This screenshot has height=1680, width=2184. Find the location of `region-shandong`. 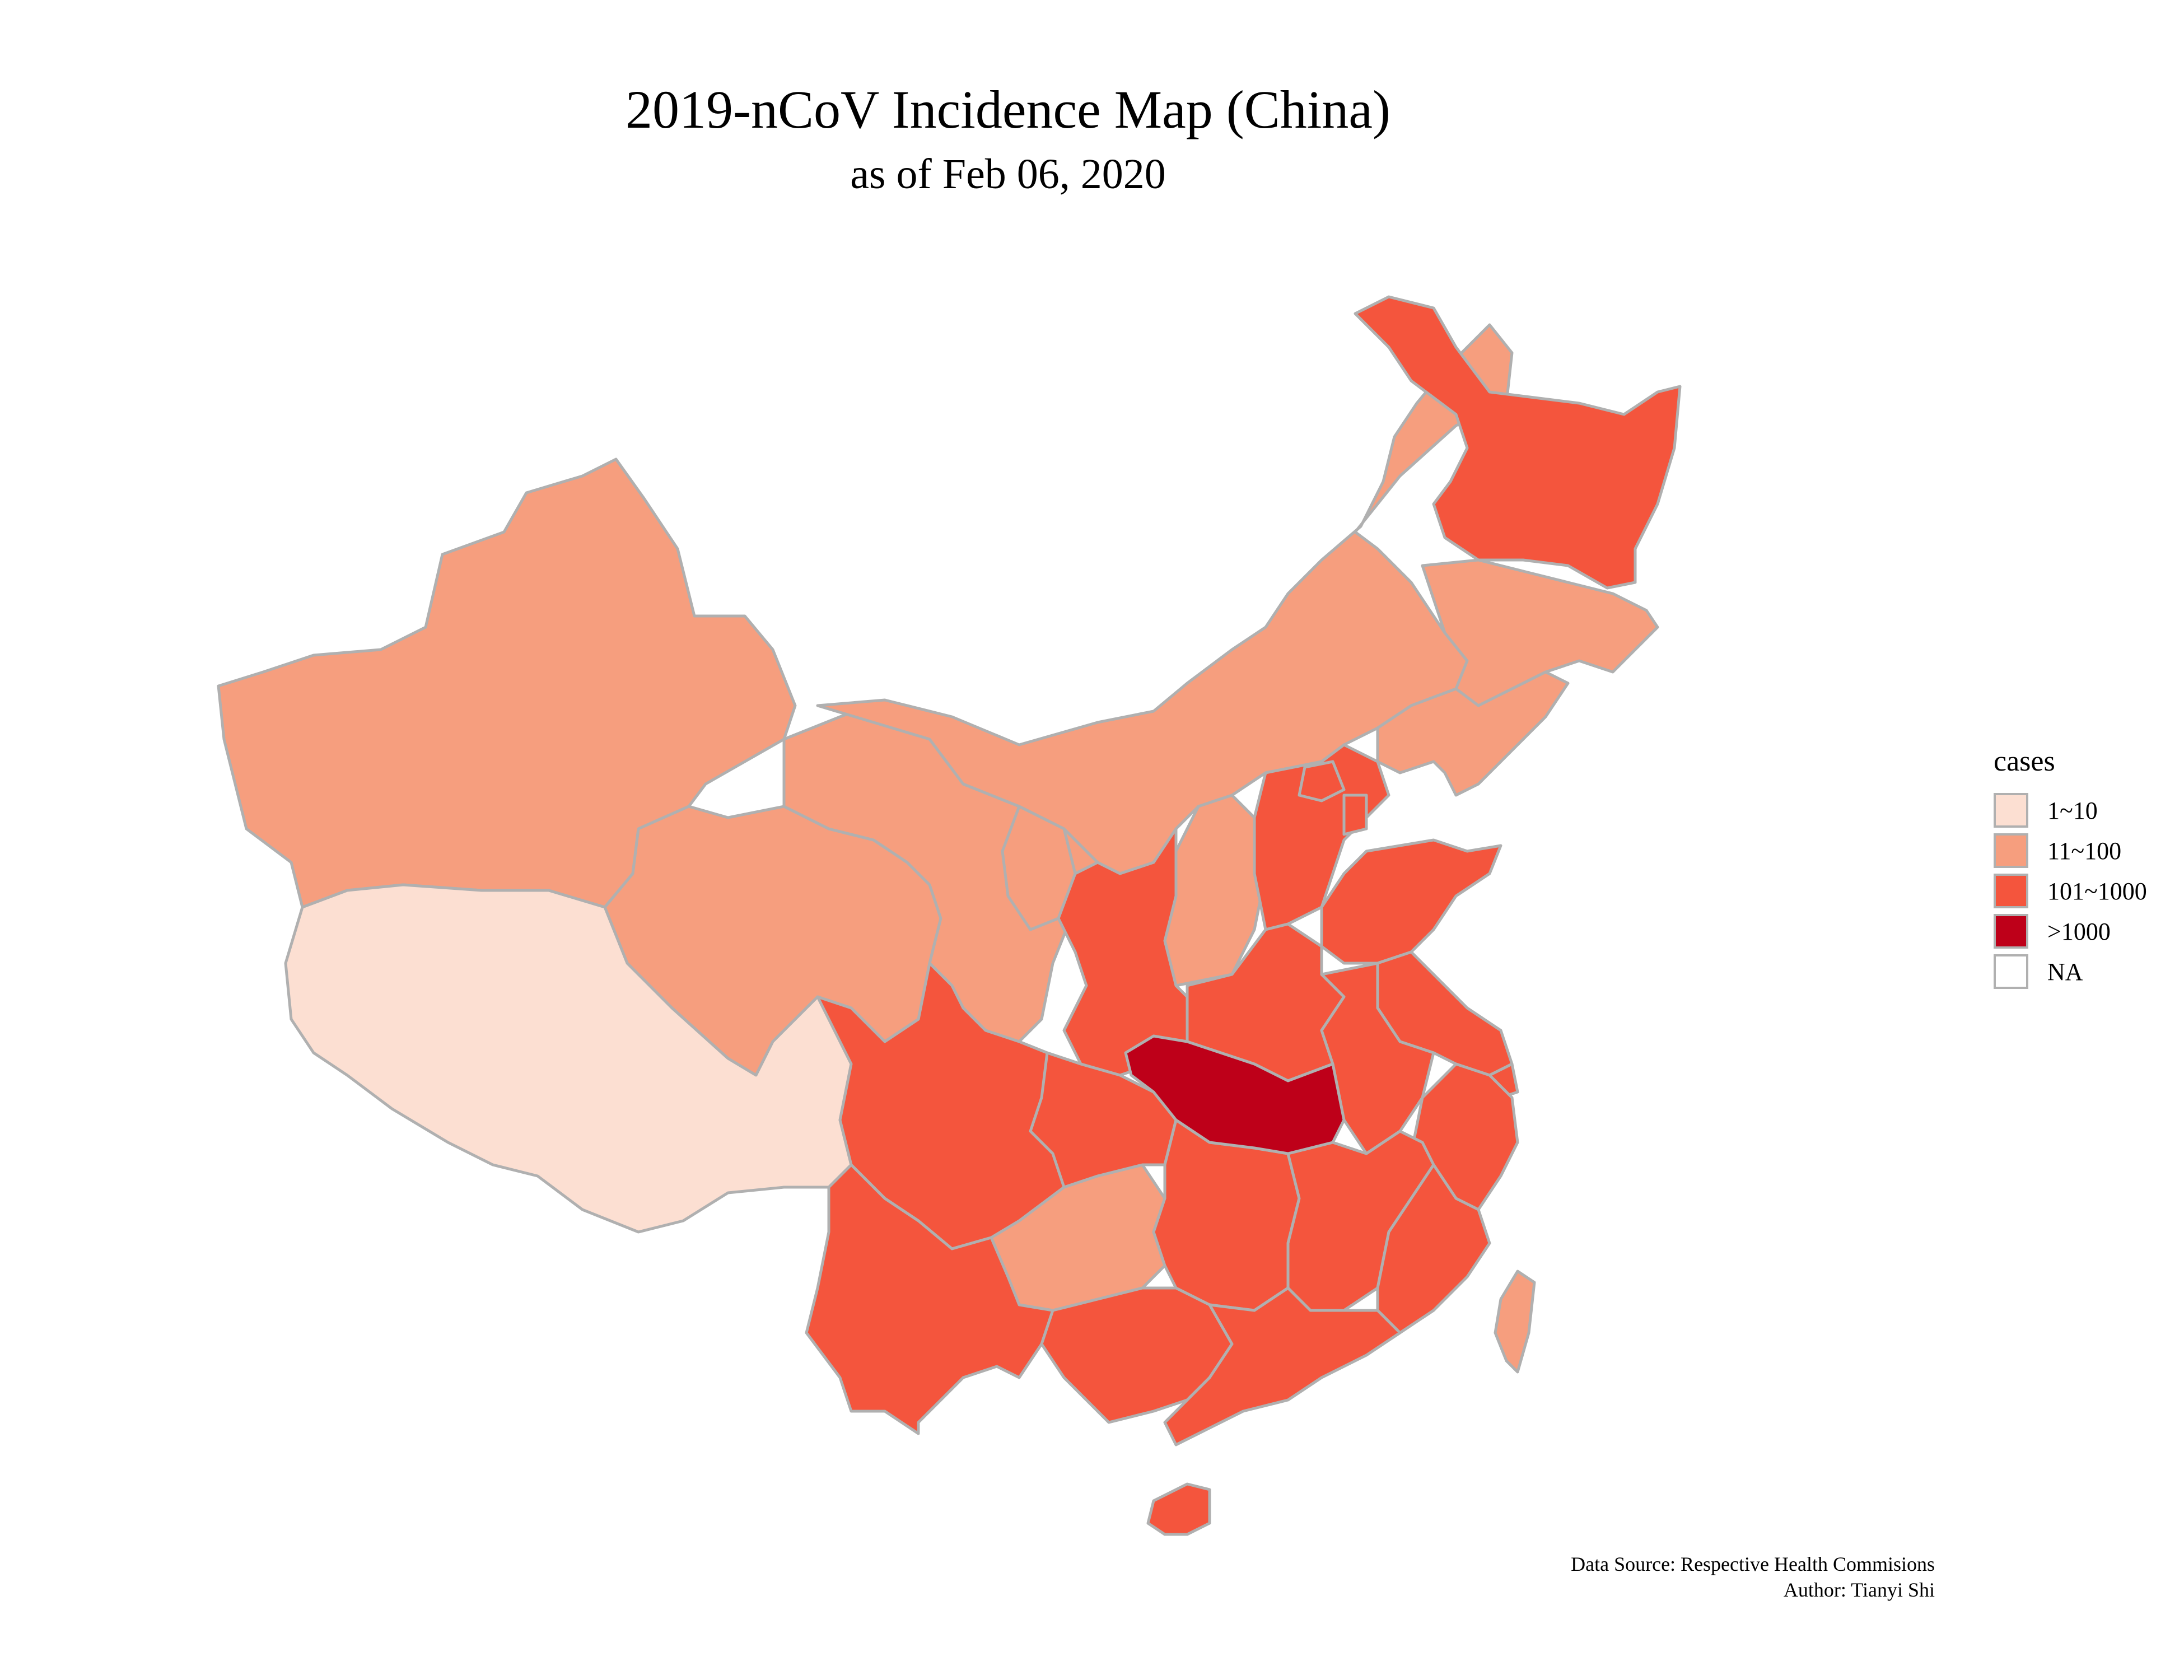

region-shandong is located at coordinates (1411, 902).